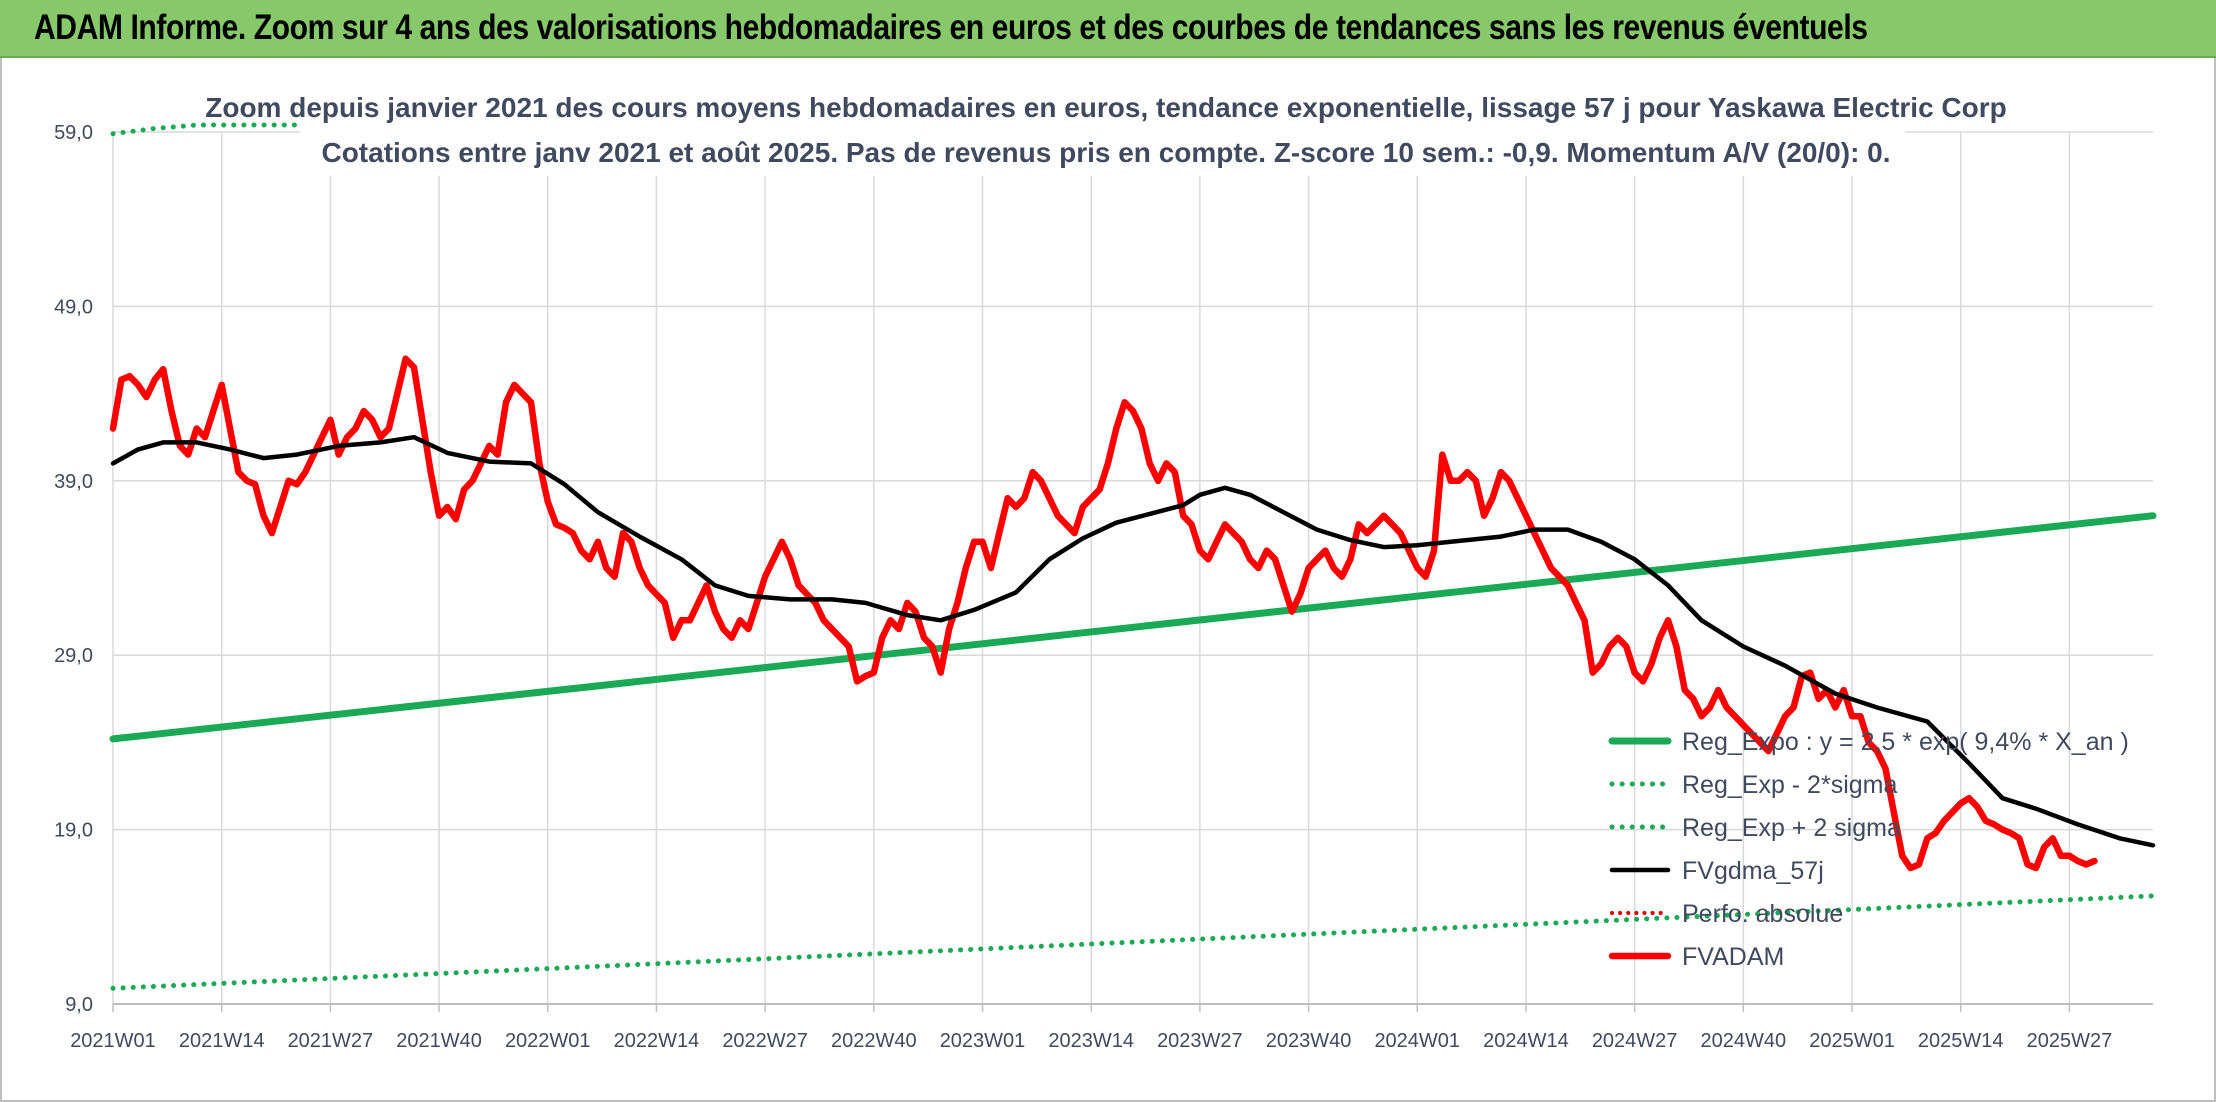 The image size is (2216, 1102). I want to click on x-tick-label: 2022W01, so click(548, 1041).